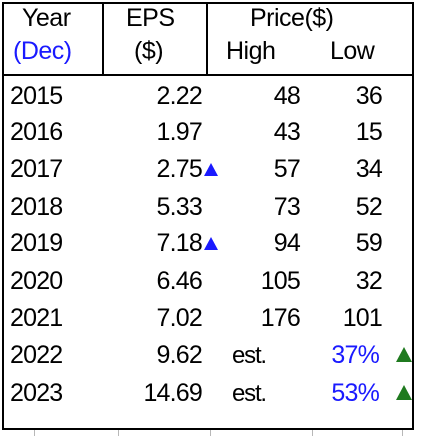 The width and height of the screenshot is (421, 438). What do you see at coordinates (369, 243) in the screenshot?
I see `low-cell: 59` at bounding box center [369, 243].